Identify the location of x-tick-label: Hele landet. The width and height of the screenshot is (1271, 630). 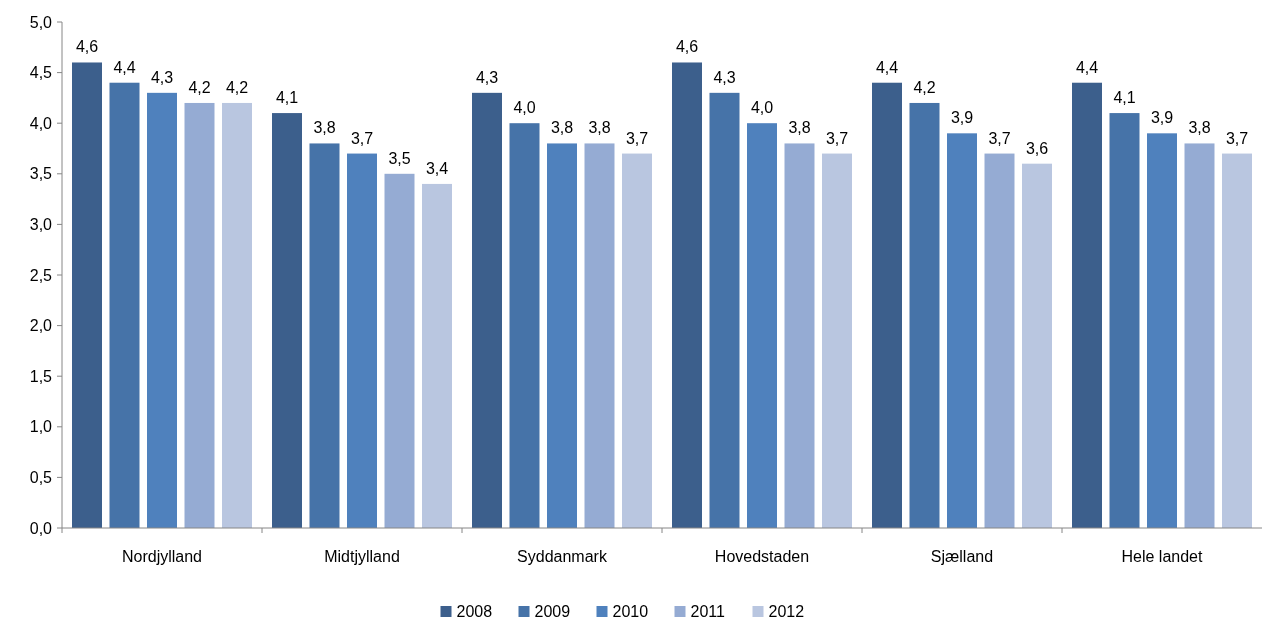
(1162, 556).